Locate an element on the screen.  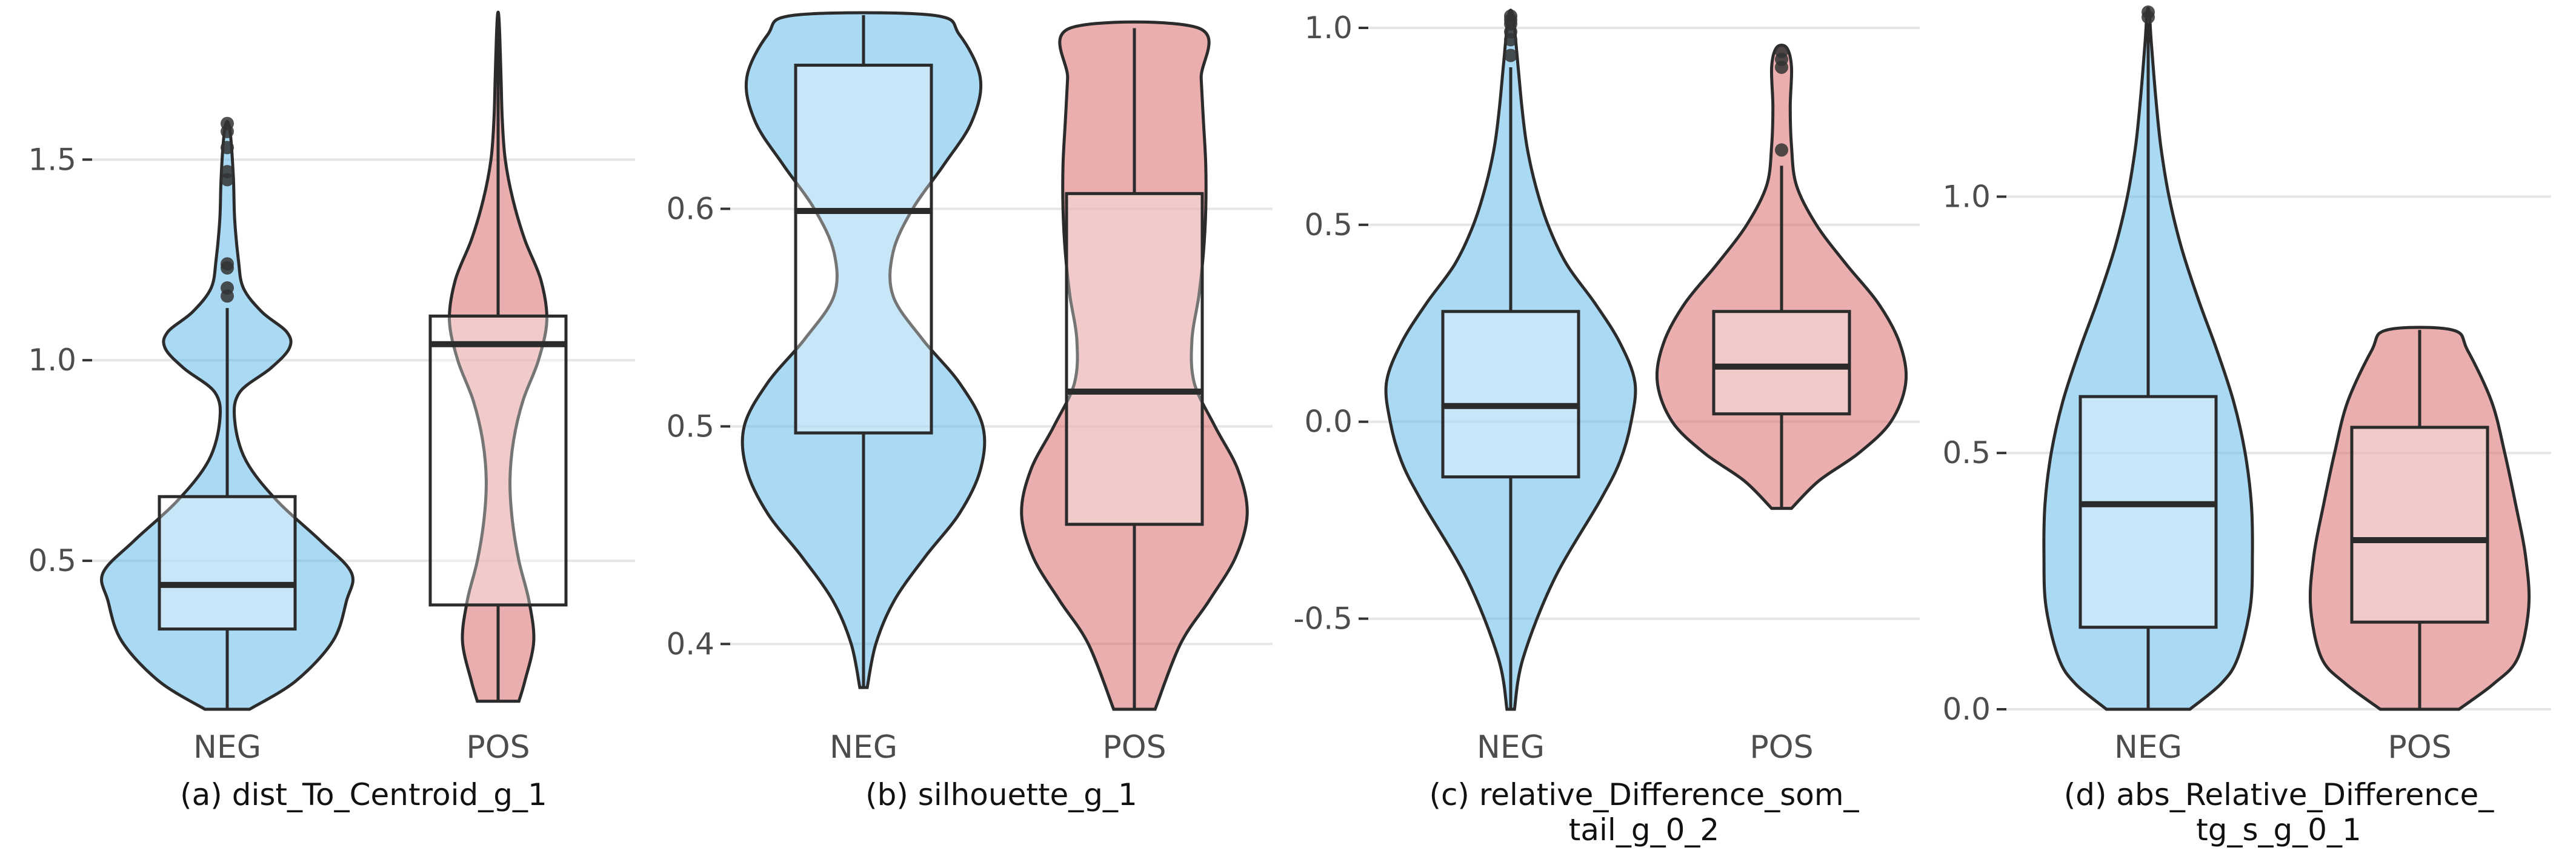
panel-caption: tg_s_g_0_1 is located at coordinates (2278, 829).